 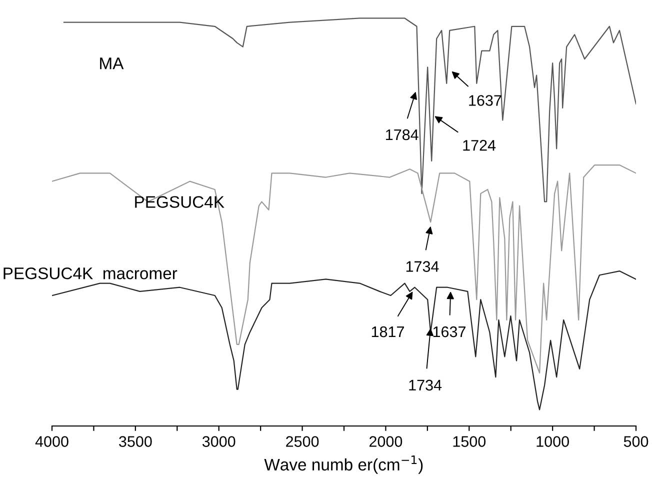 What do you see at coordinates (552, 441) in the screenshot?
I see `x-tick-label: 1000` at bounding box center [552, 441].